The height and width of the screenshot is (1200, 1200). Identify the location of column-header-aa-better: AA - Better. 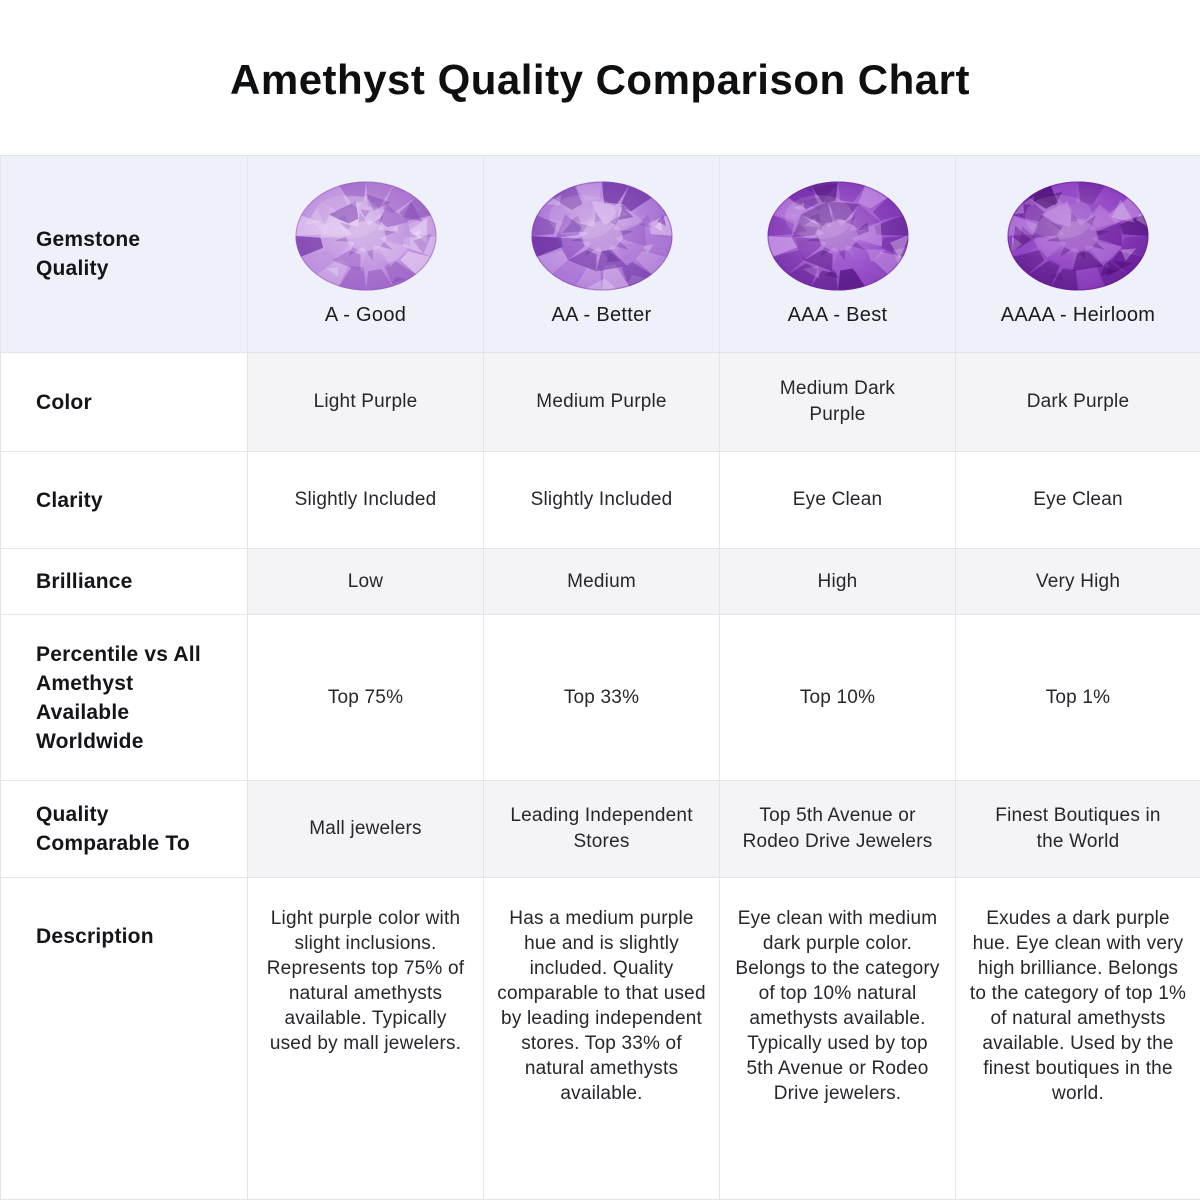
(602, 254).